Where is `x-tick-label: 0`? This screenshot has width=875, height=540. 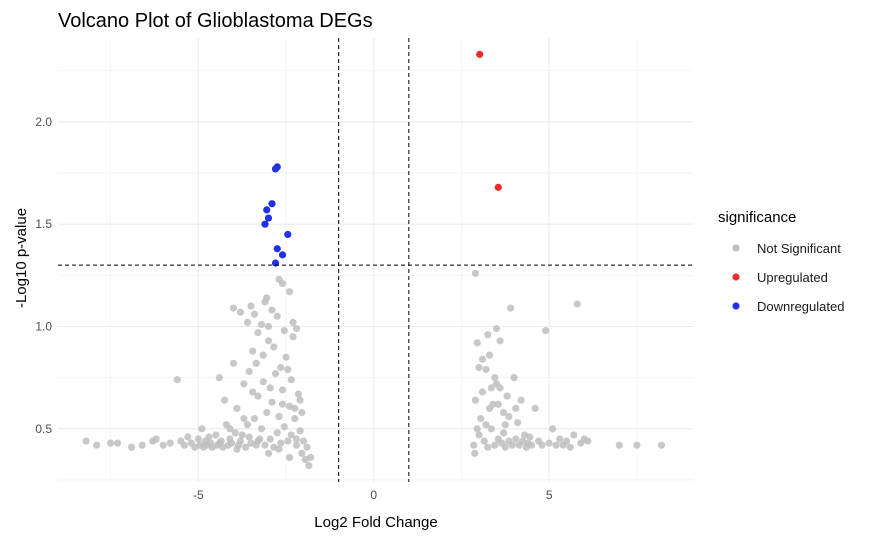
x-tick-label: 0 is located at coordinates (373, 495).